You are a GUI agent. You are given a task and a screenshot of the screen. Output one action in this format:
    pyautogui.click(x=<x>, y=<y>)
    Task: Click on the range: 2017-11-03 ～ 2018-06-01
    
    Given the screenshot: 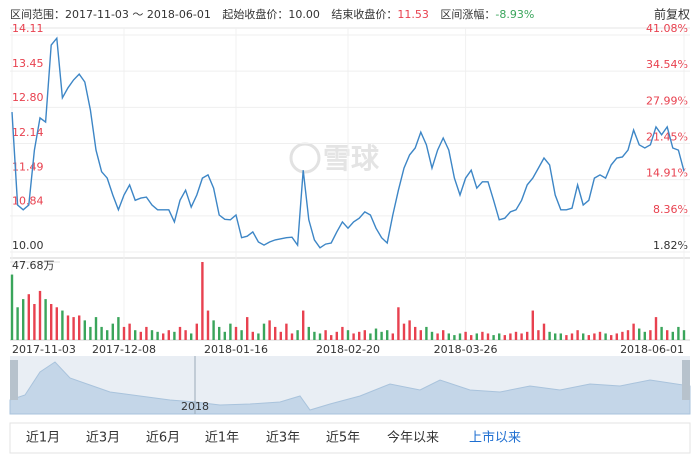 What is the action you would take?
    pyautogui.click(x=138, y=14)
    